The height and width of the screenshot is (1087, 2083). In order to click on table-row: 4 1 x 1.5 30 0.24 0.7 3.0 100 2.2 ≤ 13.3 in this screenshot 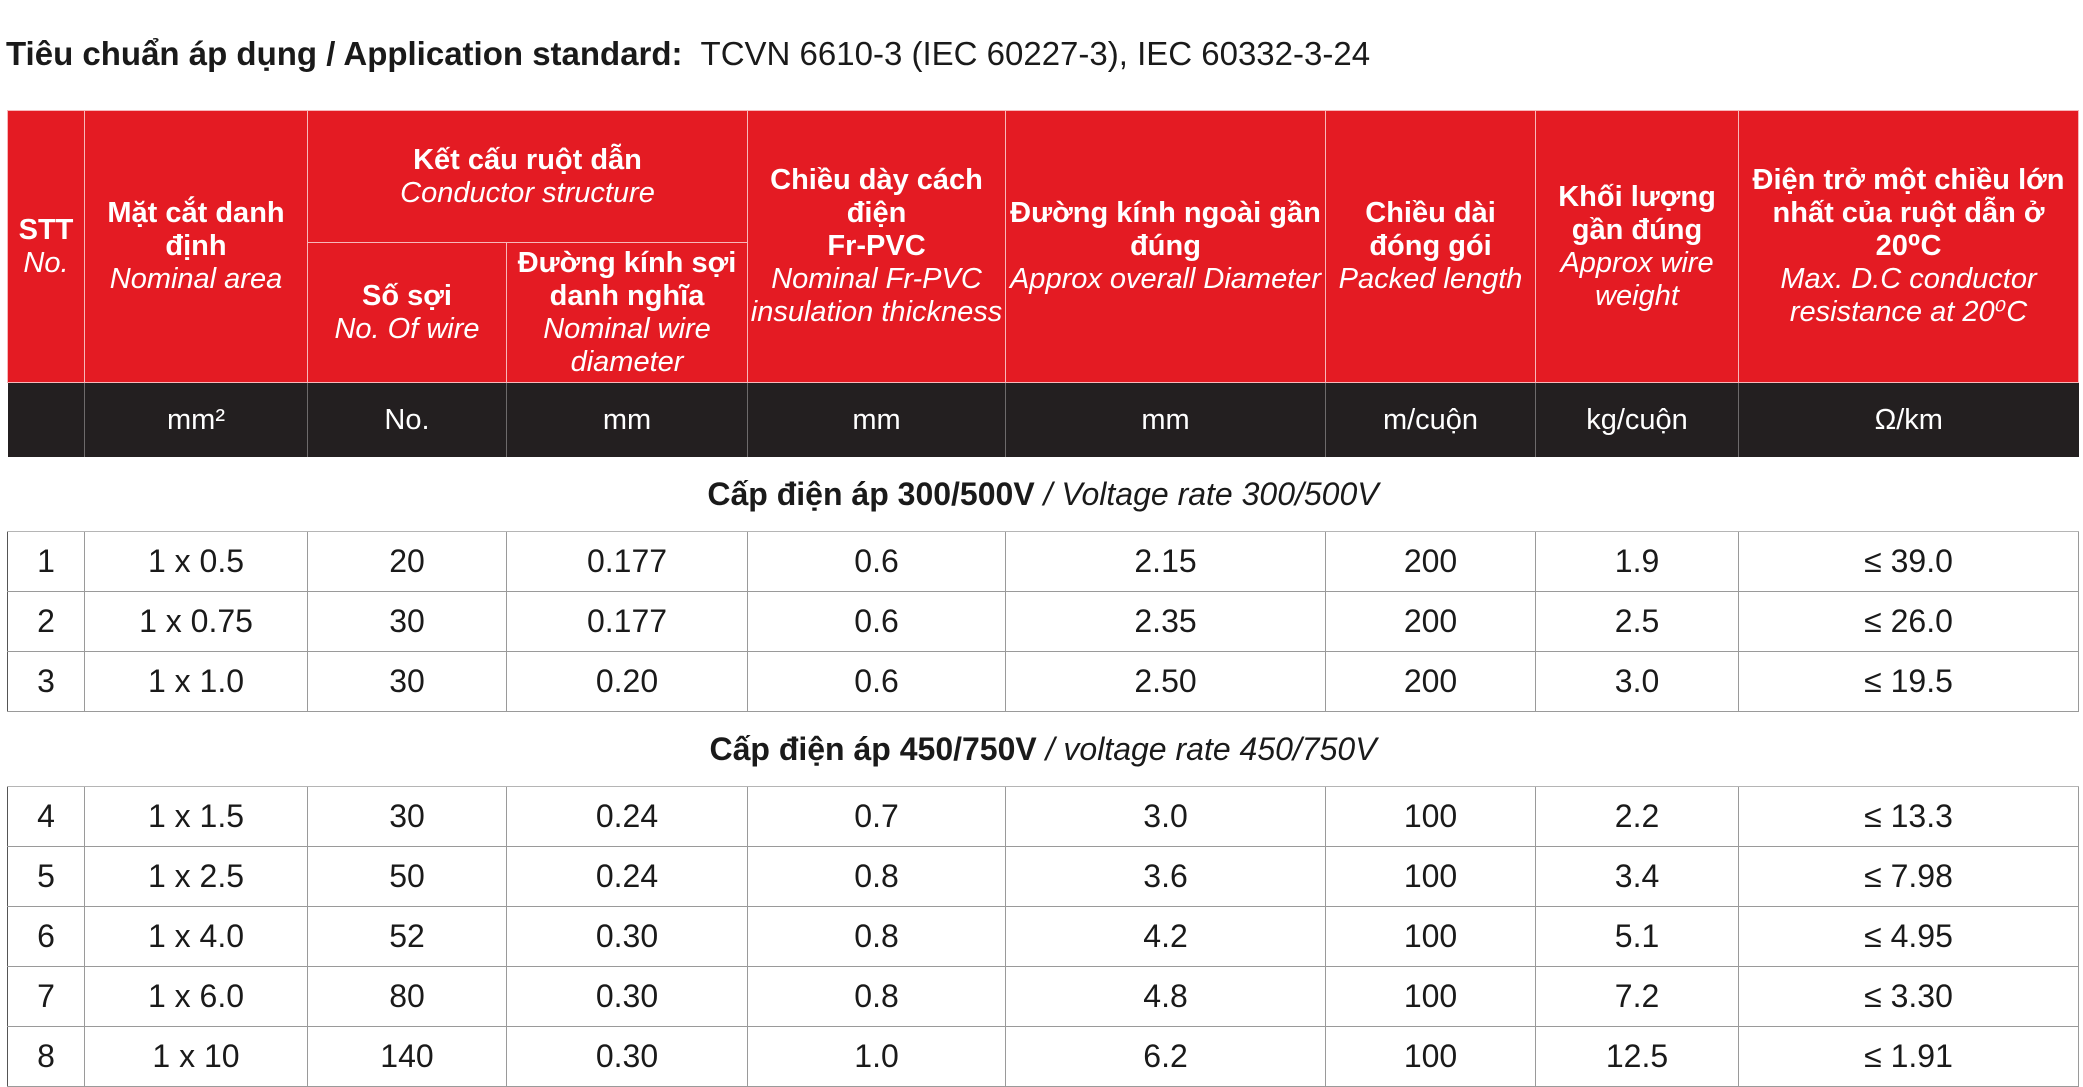, I will do `click(1043, 816)`.